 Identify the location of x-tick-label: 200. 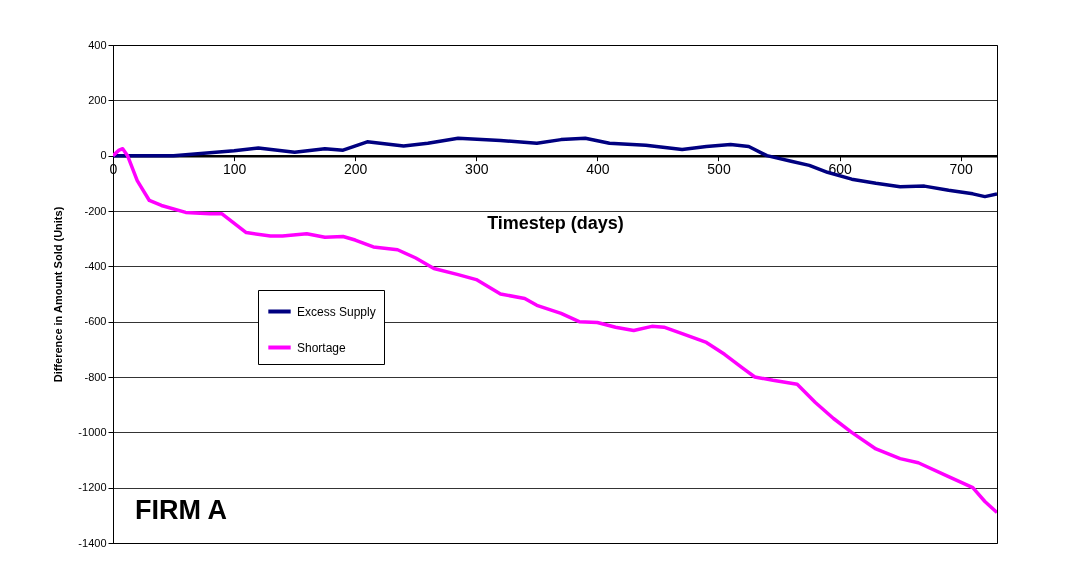
(356, 169).